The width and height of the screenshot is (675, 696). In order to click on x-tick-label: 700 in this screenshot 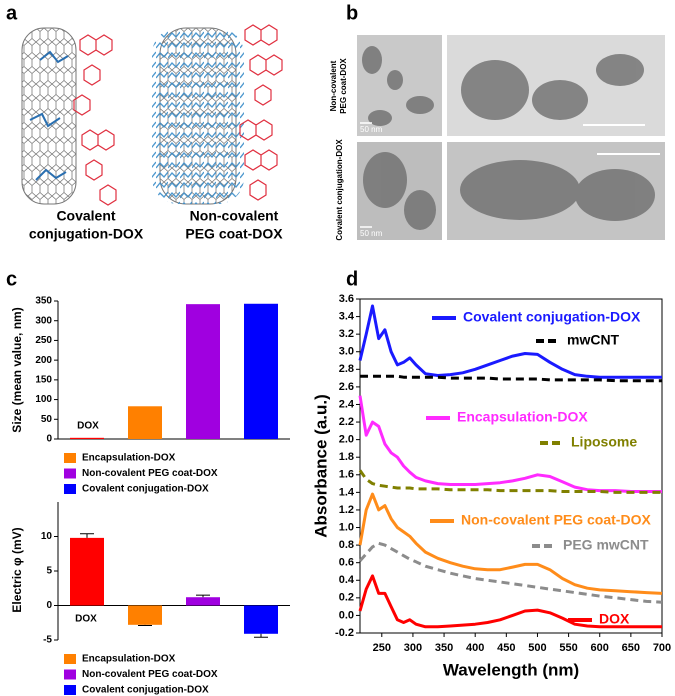, I will do `click(662, 648)`.